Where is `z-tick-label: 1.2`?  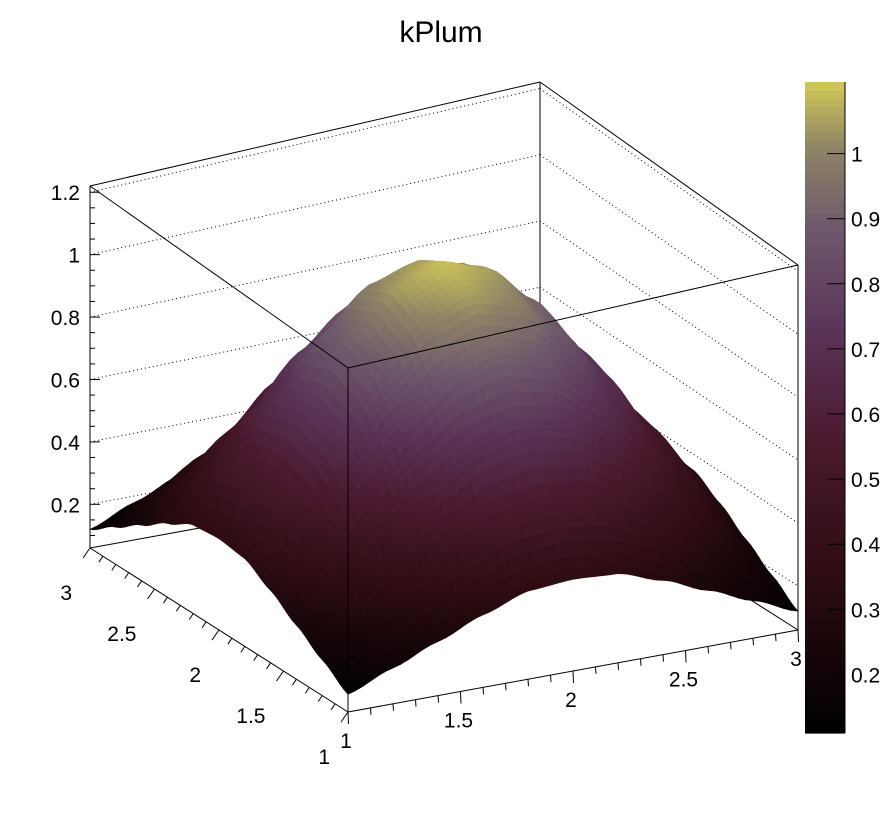
z-tick-label: 1.2 is located at coordinates (65, 193).